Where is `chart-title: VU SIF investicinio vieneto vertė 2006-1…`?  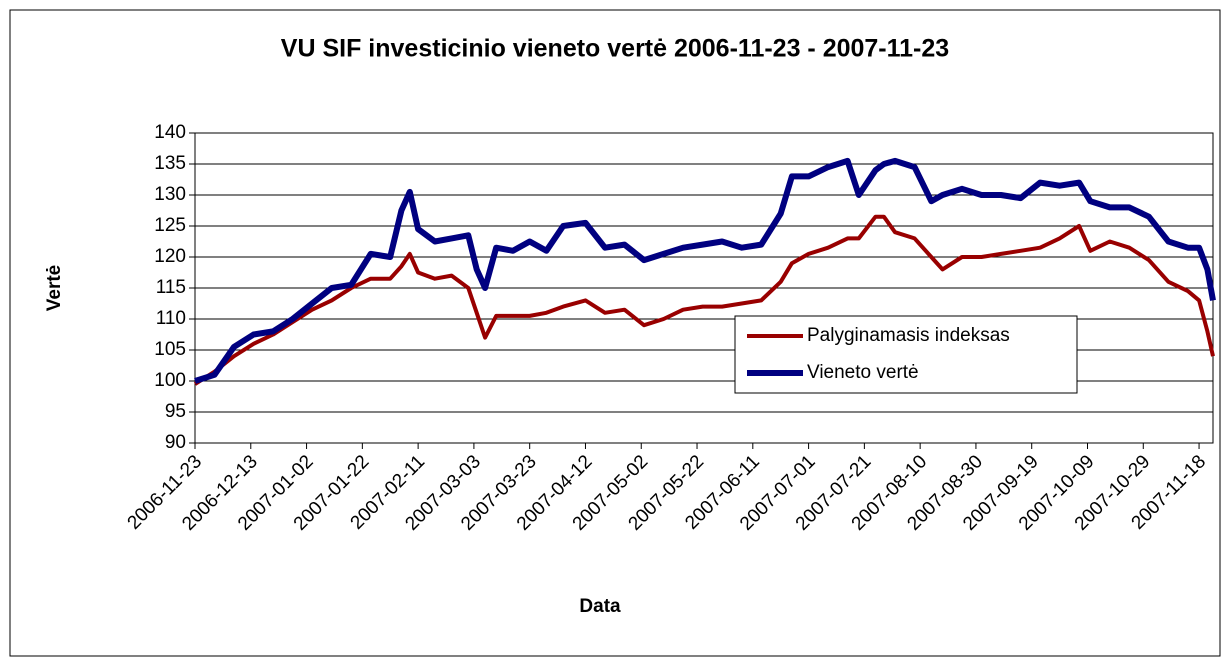 chart-title: VU SIF investicinio vieneto vertė 2006-1… is located at coordinates (615, 49).